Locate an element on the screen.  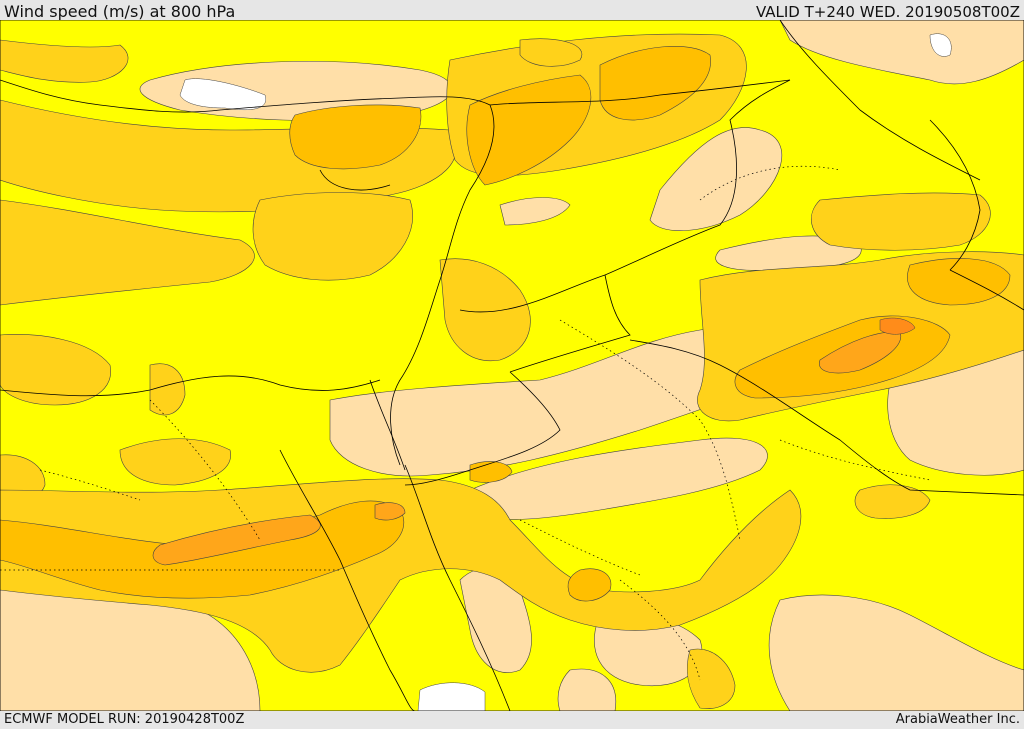
model-run: ECMWF MODEL RUN: 20190428T00Z is located at coordinates (124, 719).